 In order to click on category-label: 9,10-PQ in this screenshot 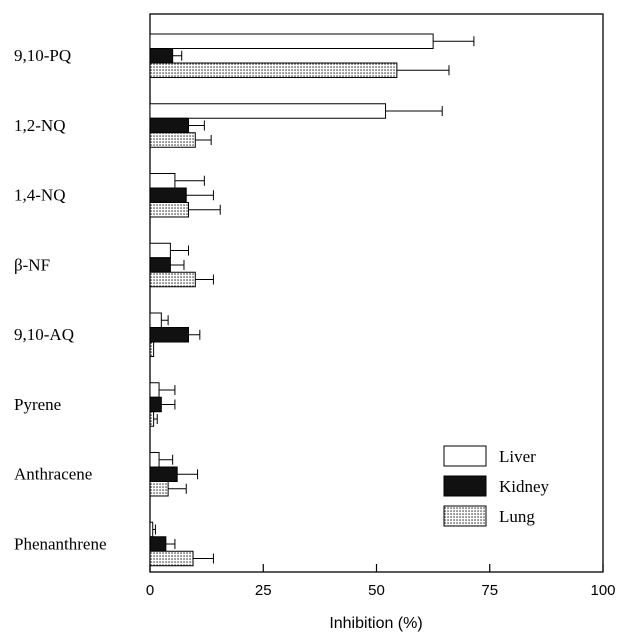, I will do `click(42, 55)`.